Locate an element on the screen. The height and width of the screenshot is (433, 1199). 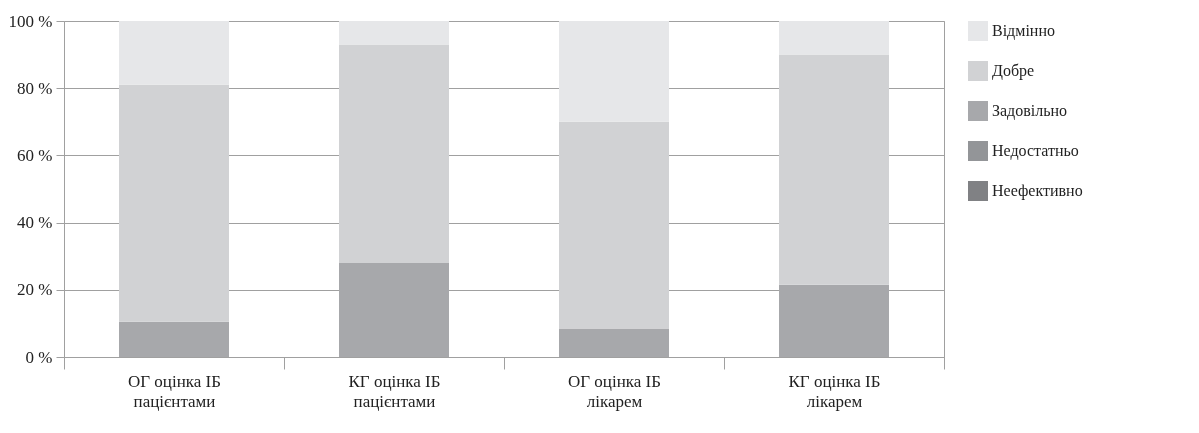
y-tick-label: 40 % is located at coordinates (35, 223).